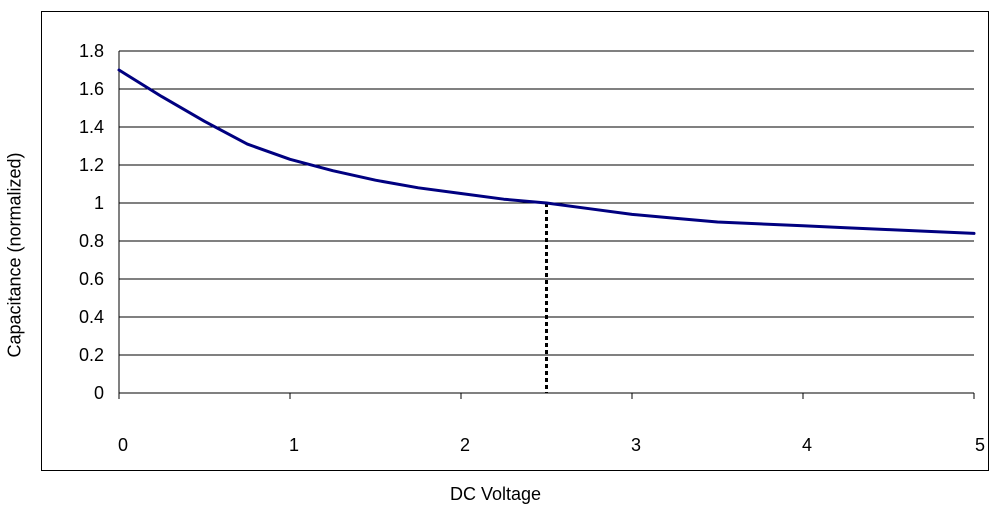 Image resolution: width=991 pixels, height=527 pixels. What do you see at coordinates (294, 445) in the screenshot?
I see `x-tick-label-1: 1` at bounding box center [294, 445].